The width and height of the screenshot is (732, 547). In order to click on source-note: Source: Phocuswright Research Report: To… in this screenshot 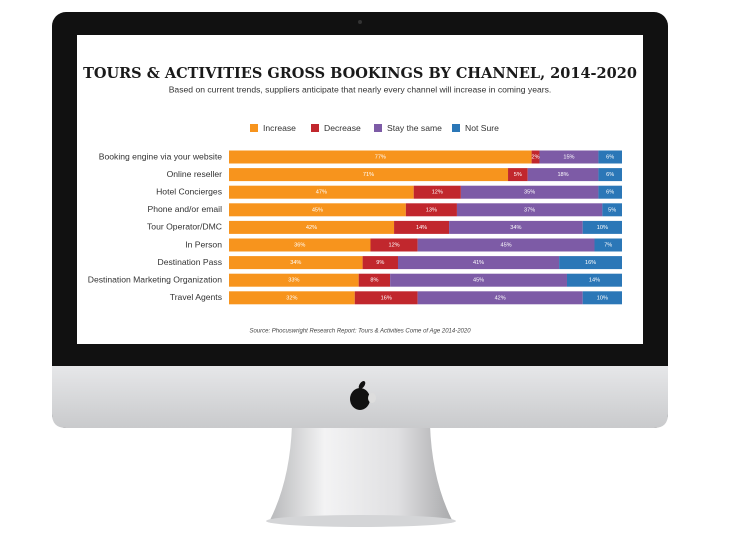, I will do `click(360, 332)`.